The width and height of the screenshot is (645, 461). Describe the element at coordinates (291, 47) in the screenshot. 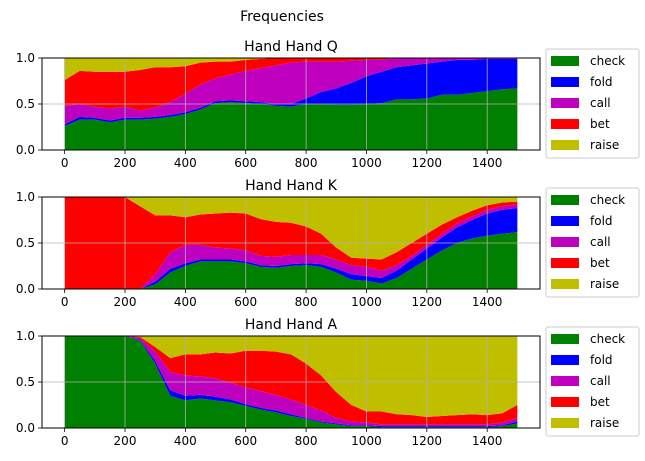

I see `chart-title: Hand Hand Q` at that location.